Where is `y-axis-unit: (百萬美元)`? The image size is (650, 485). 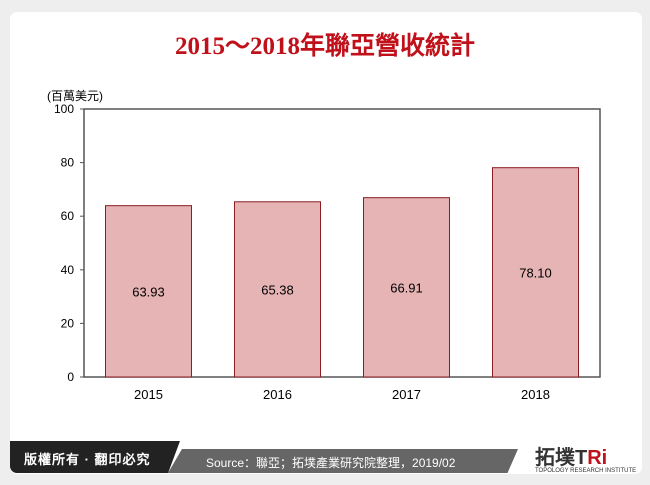
y-axis-unit: (百萬美元) is located at coordinates (75, 96).